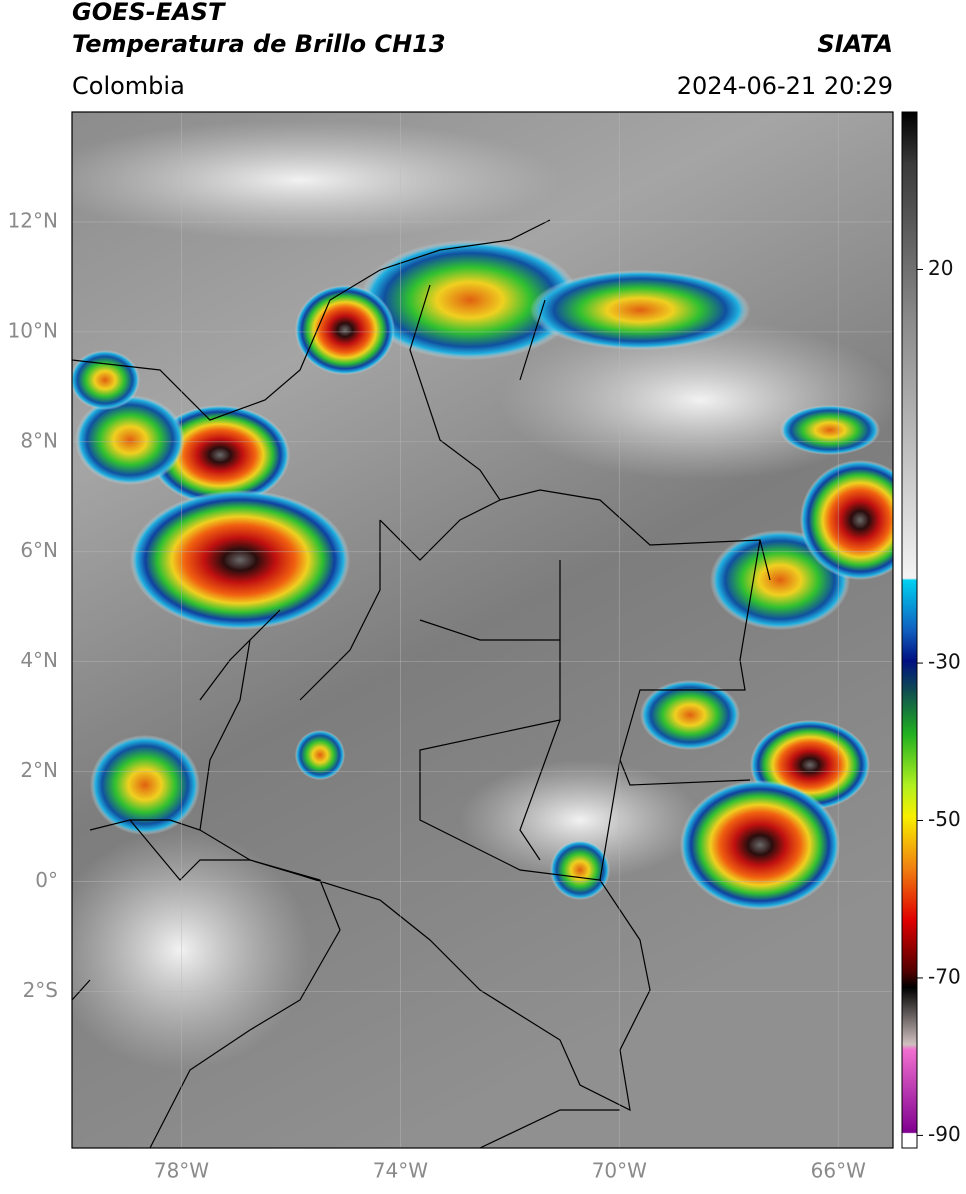 Image resolution: width=966 pixels, height=1194 pixels. Describe the element at coordinates (619, 1171) in the screenshot. I see `x-tick-label: 70°W` at that location.